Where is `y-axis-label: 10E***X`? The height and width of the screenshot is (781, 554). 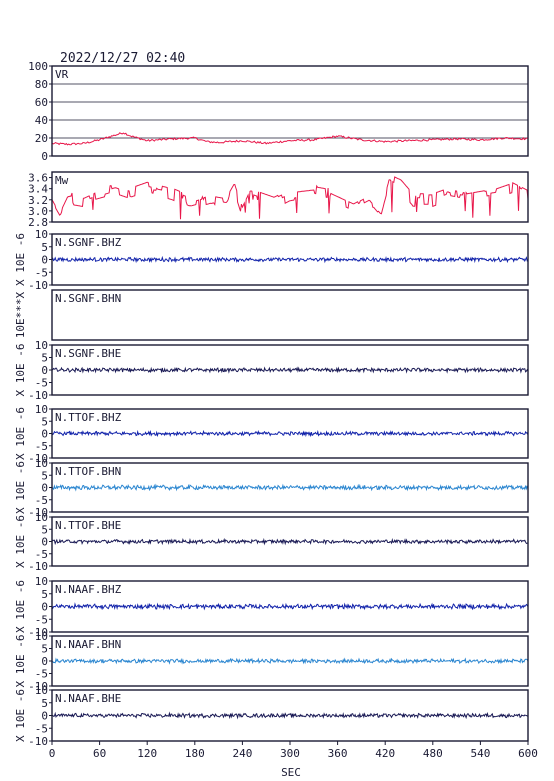 y-axis-label: 10E***X is located at coordinates (20, 314).